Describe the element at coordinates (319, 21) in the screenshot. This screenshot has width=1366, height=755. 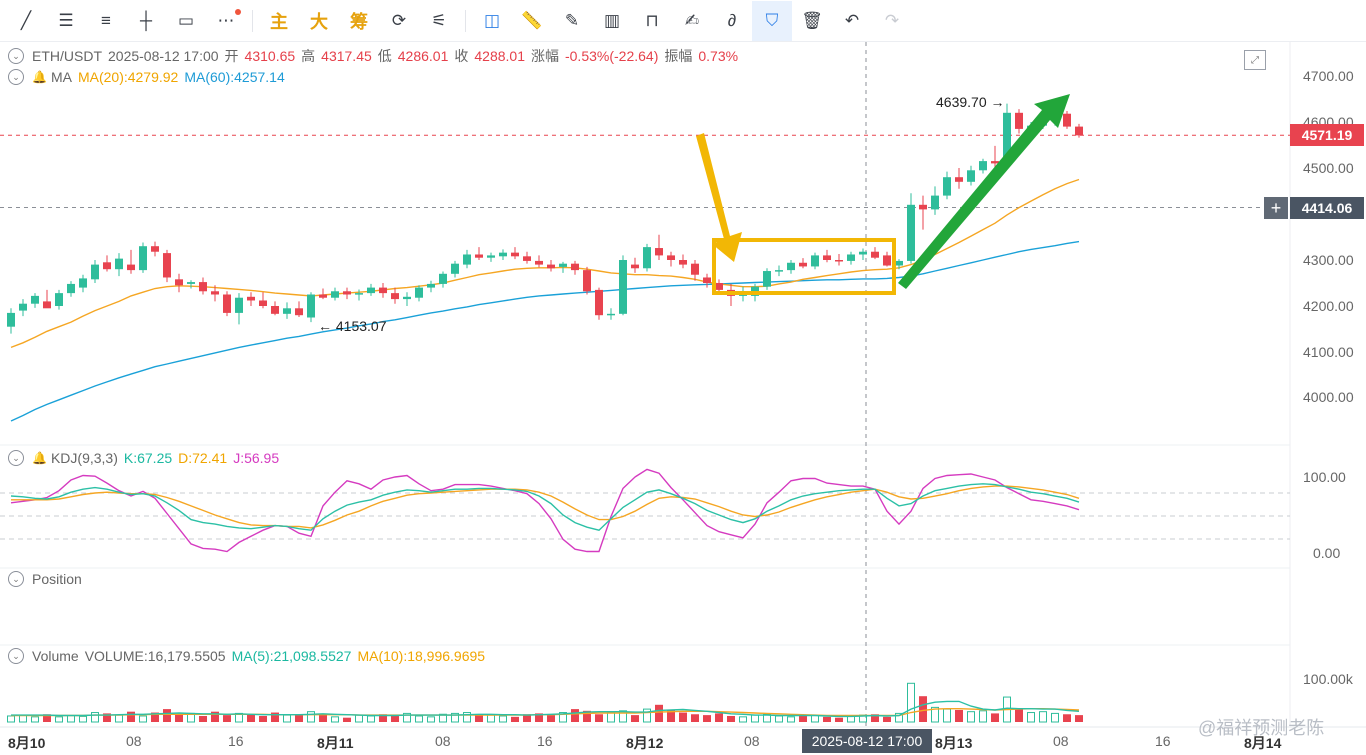
I see `big-order-button: 大` at that location.